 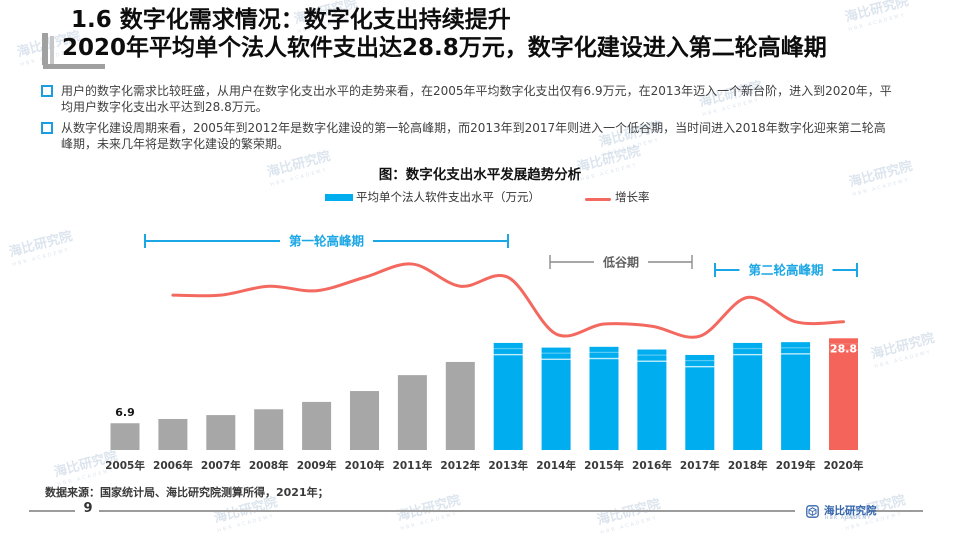 I want to click on legend-bar-label: 平均单个法人软件支出水平（万元）, so click(x=448, y=197).